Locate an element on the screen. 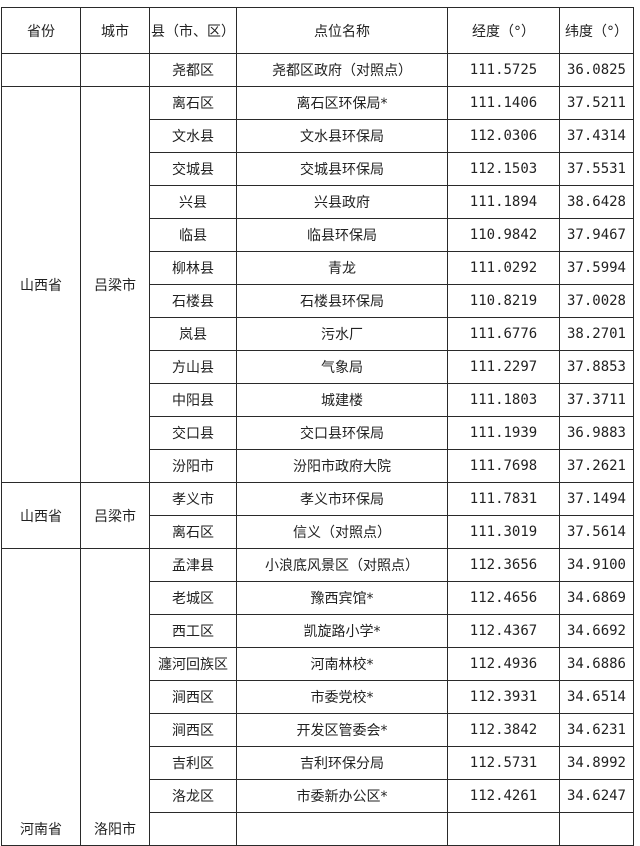 Image resolution: width=640 pixels, height=846 pixels. cell-county: 交口县 is located at coordinates (193, 433).